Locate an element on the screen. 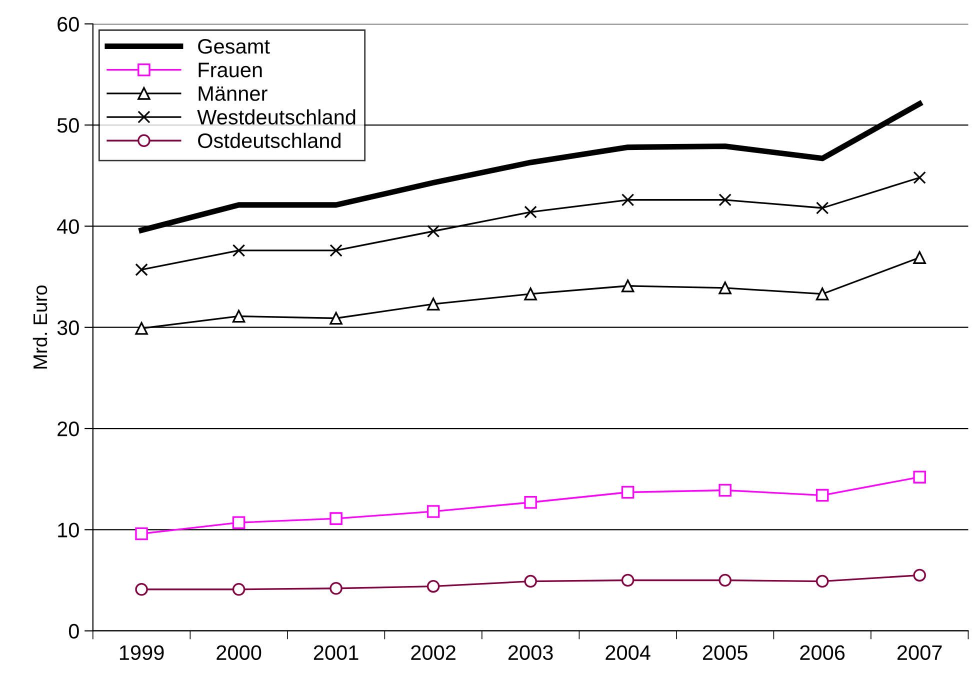 This screenshot has height=682, width=978. y-tick-label: 50 is located at coordinates (68, 125).